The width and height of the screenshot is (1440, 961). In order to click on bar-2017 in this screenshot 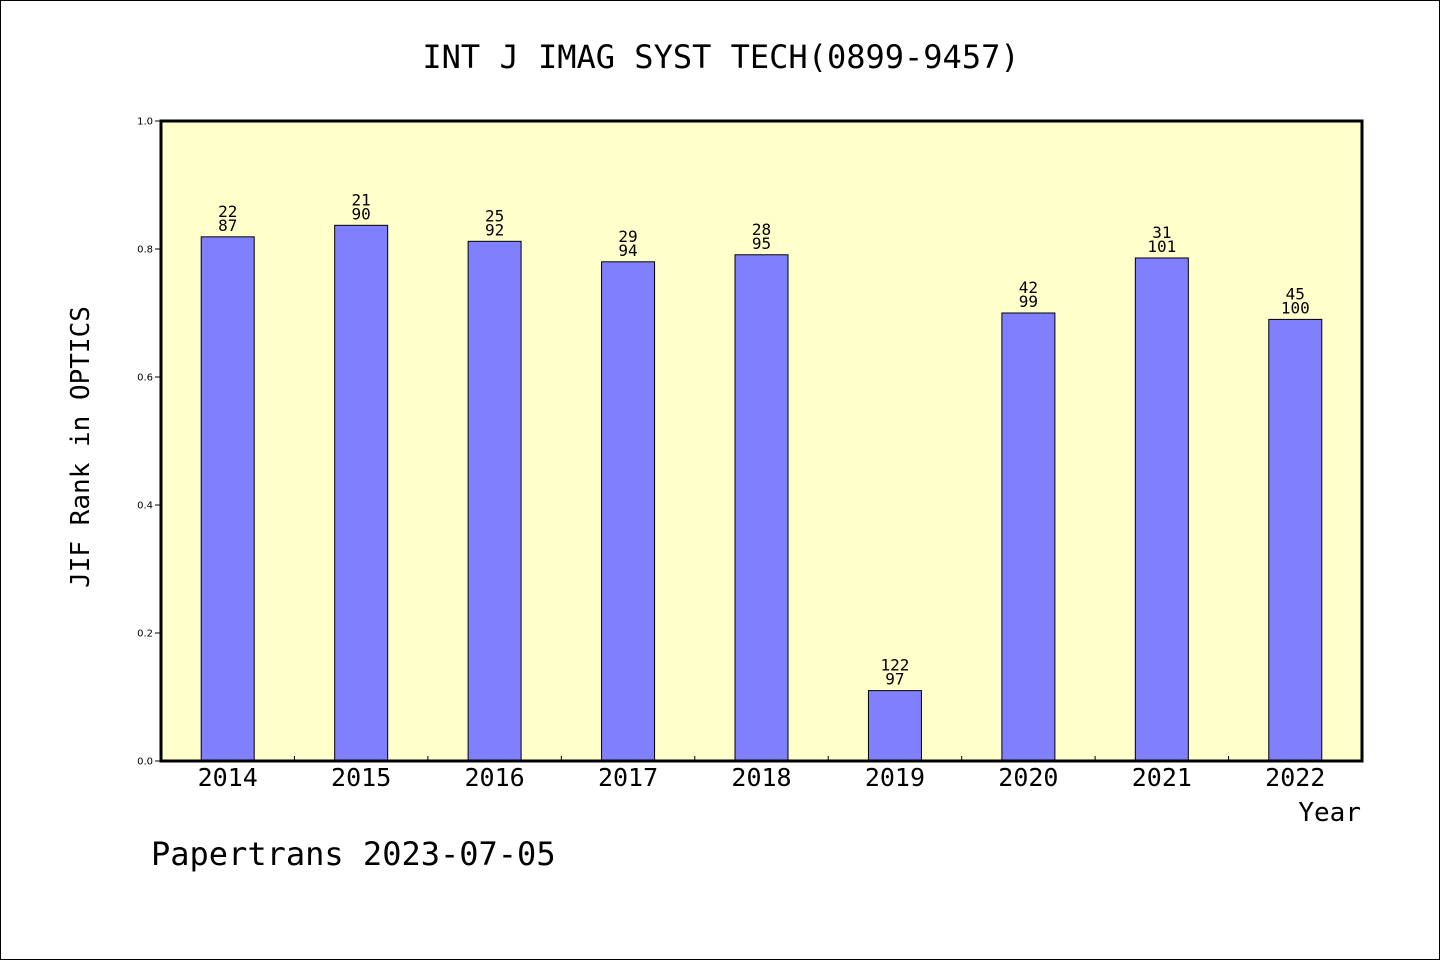, I will do `click(628, 511)`.